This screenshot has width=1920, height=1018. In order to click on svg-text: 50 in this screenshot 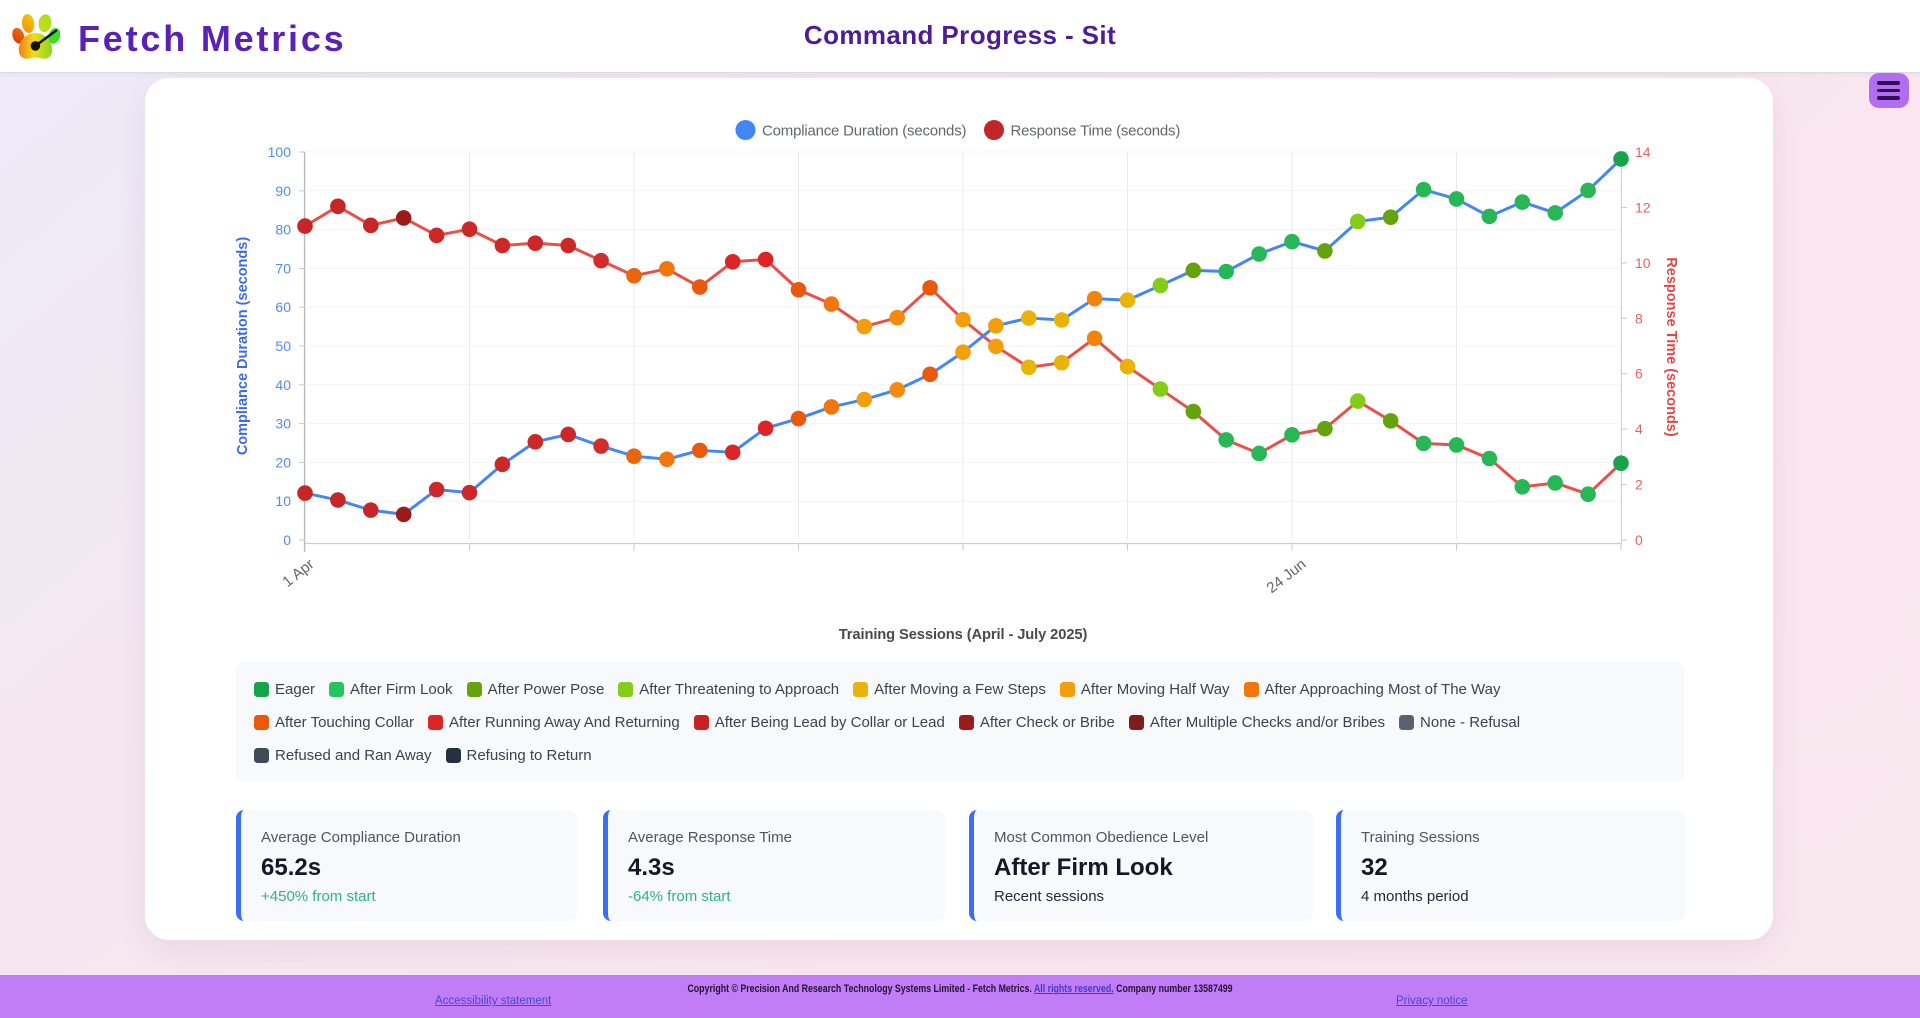, I will do `click(283, 346)`.